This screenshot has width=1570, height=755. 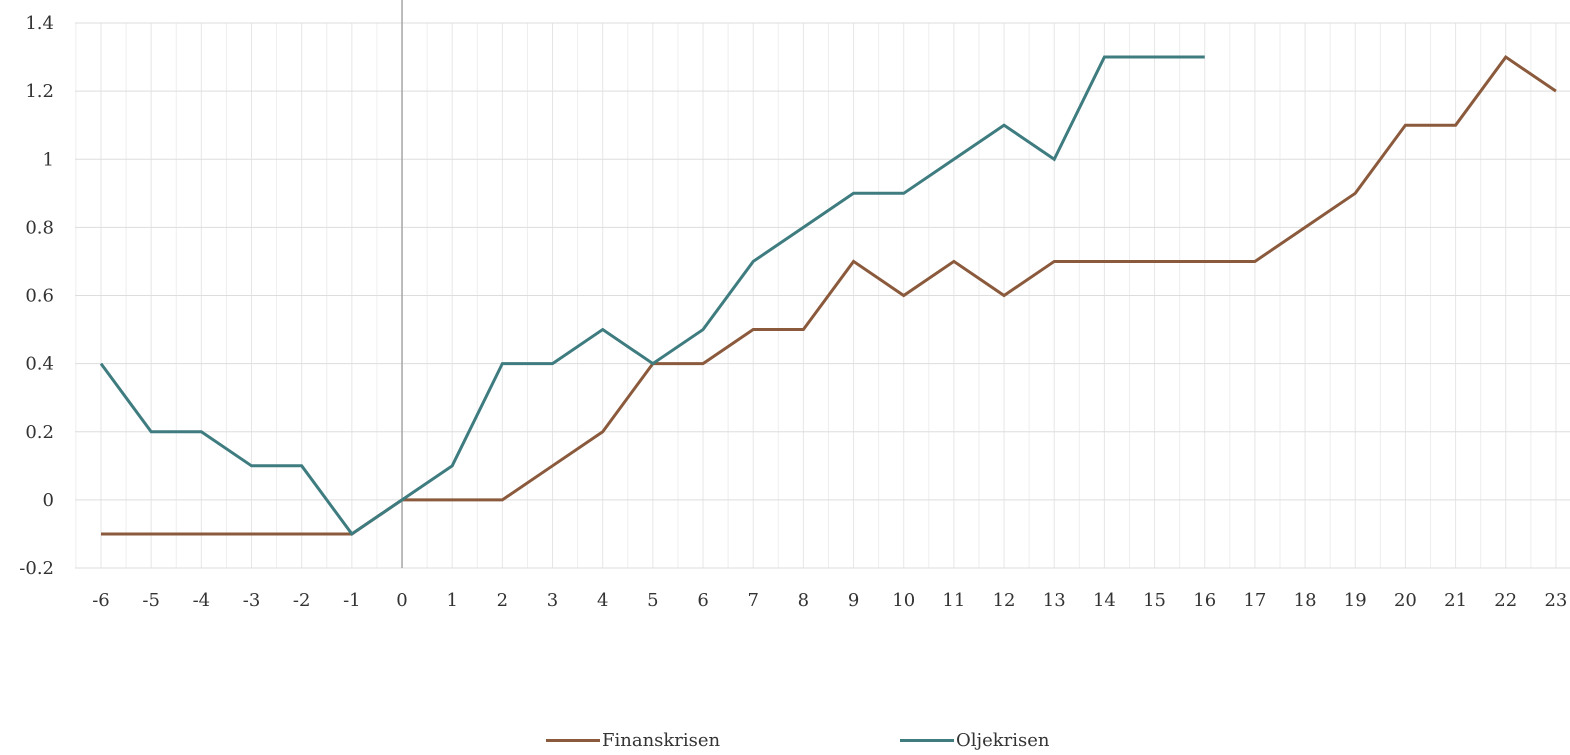 I want to click on x-tick-label: 11, so click(x=953, y=600).